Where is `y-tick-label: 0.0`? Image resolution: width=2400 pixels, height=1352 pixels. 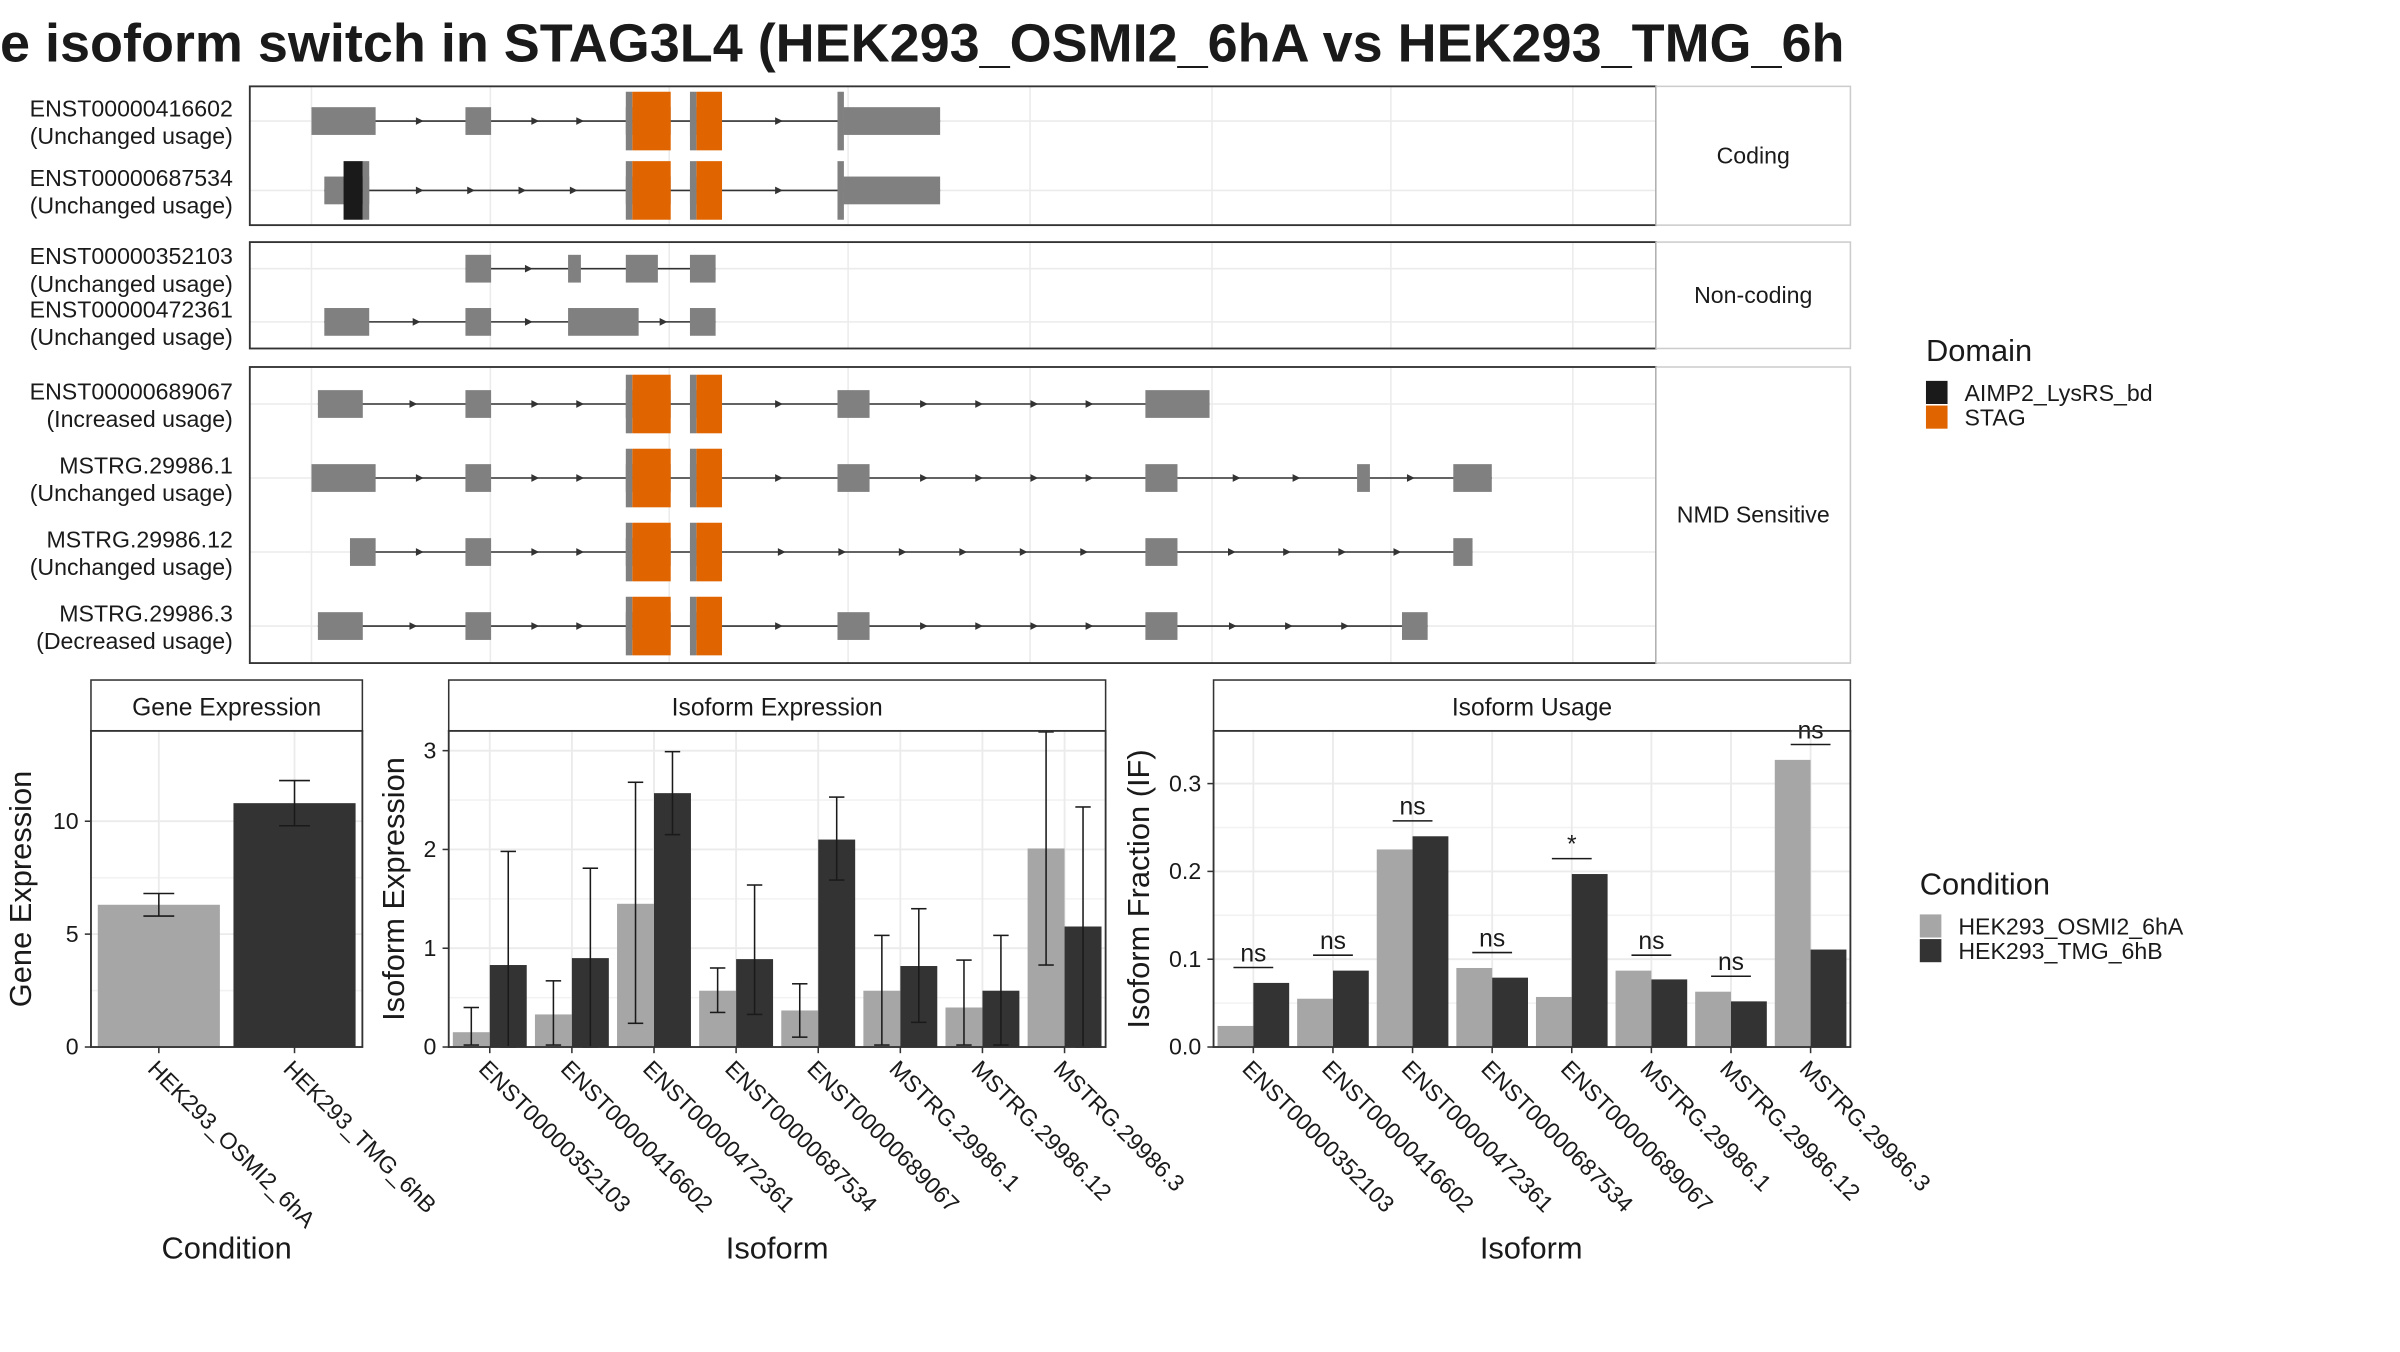
y-tick-label: 0.0 is located at coordinates (1185, 1047).